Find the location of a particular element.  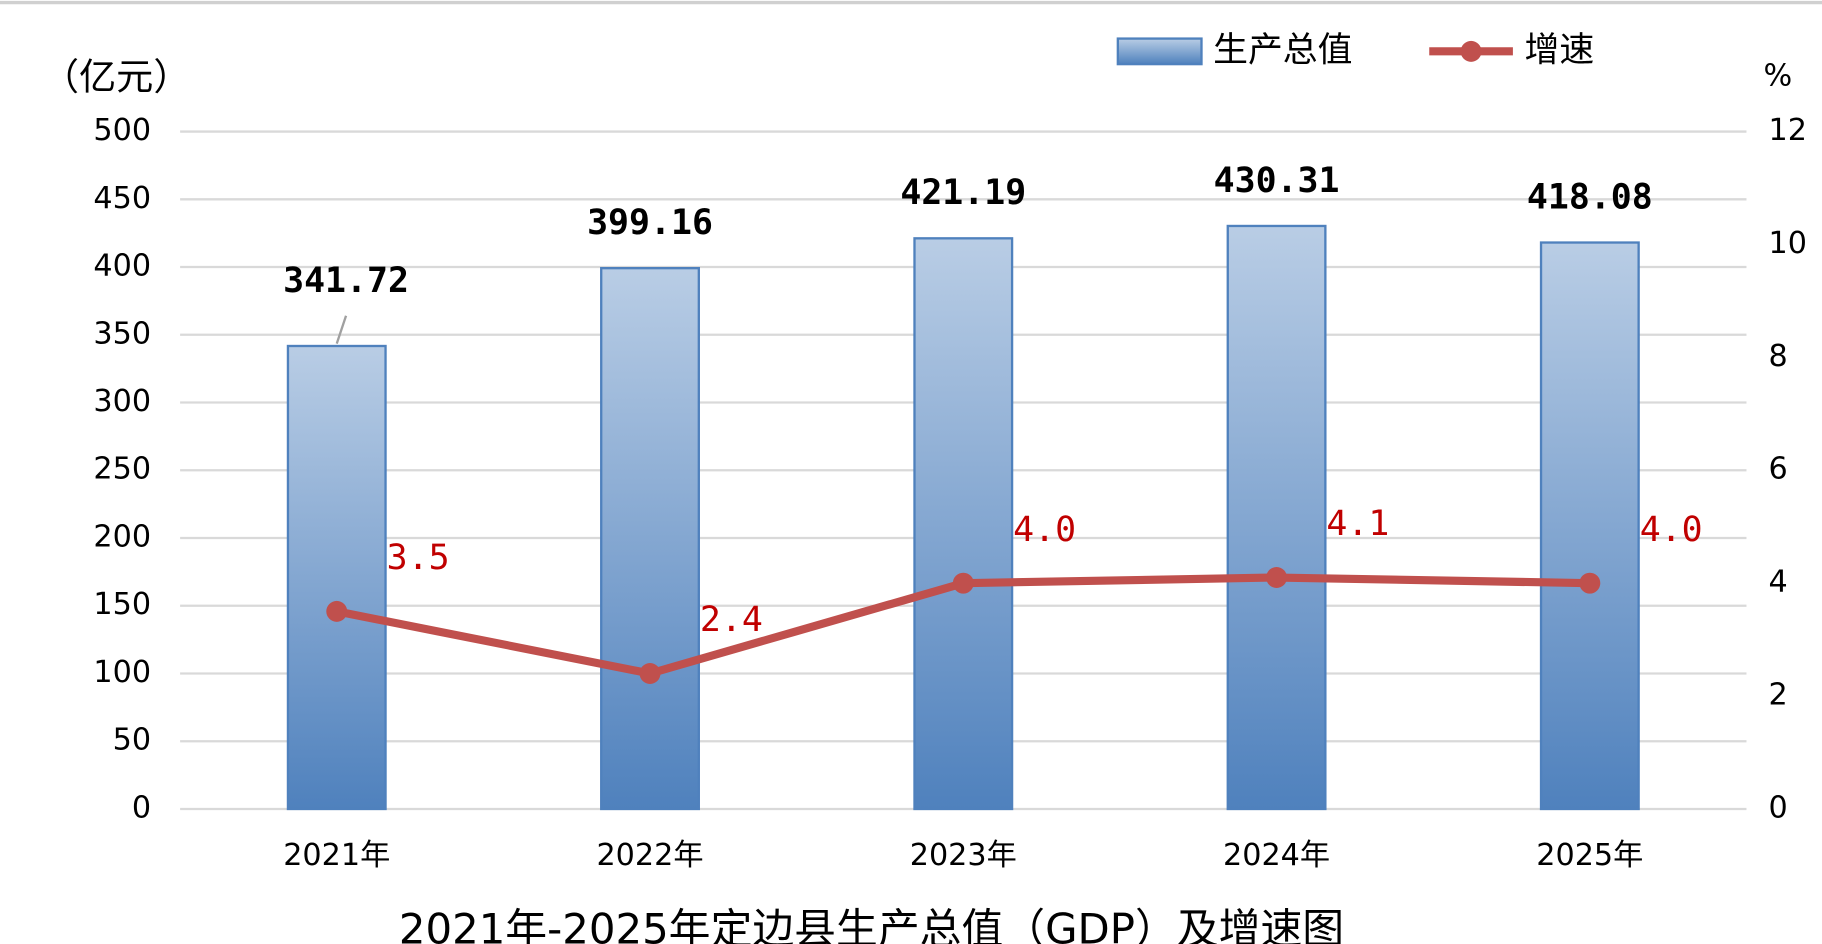

y2-tick-label: 10 is located at coordinates (1788, 243).